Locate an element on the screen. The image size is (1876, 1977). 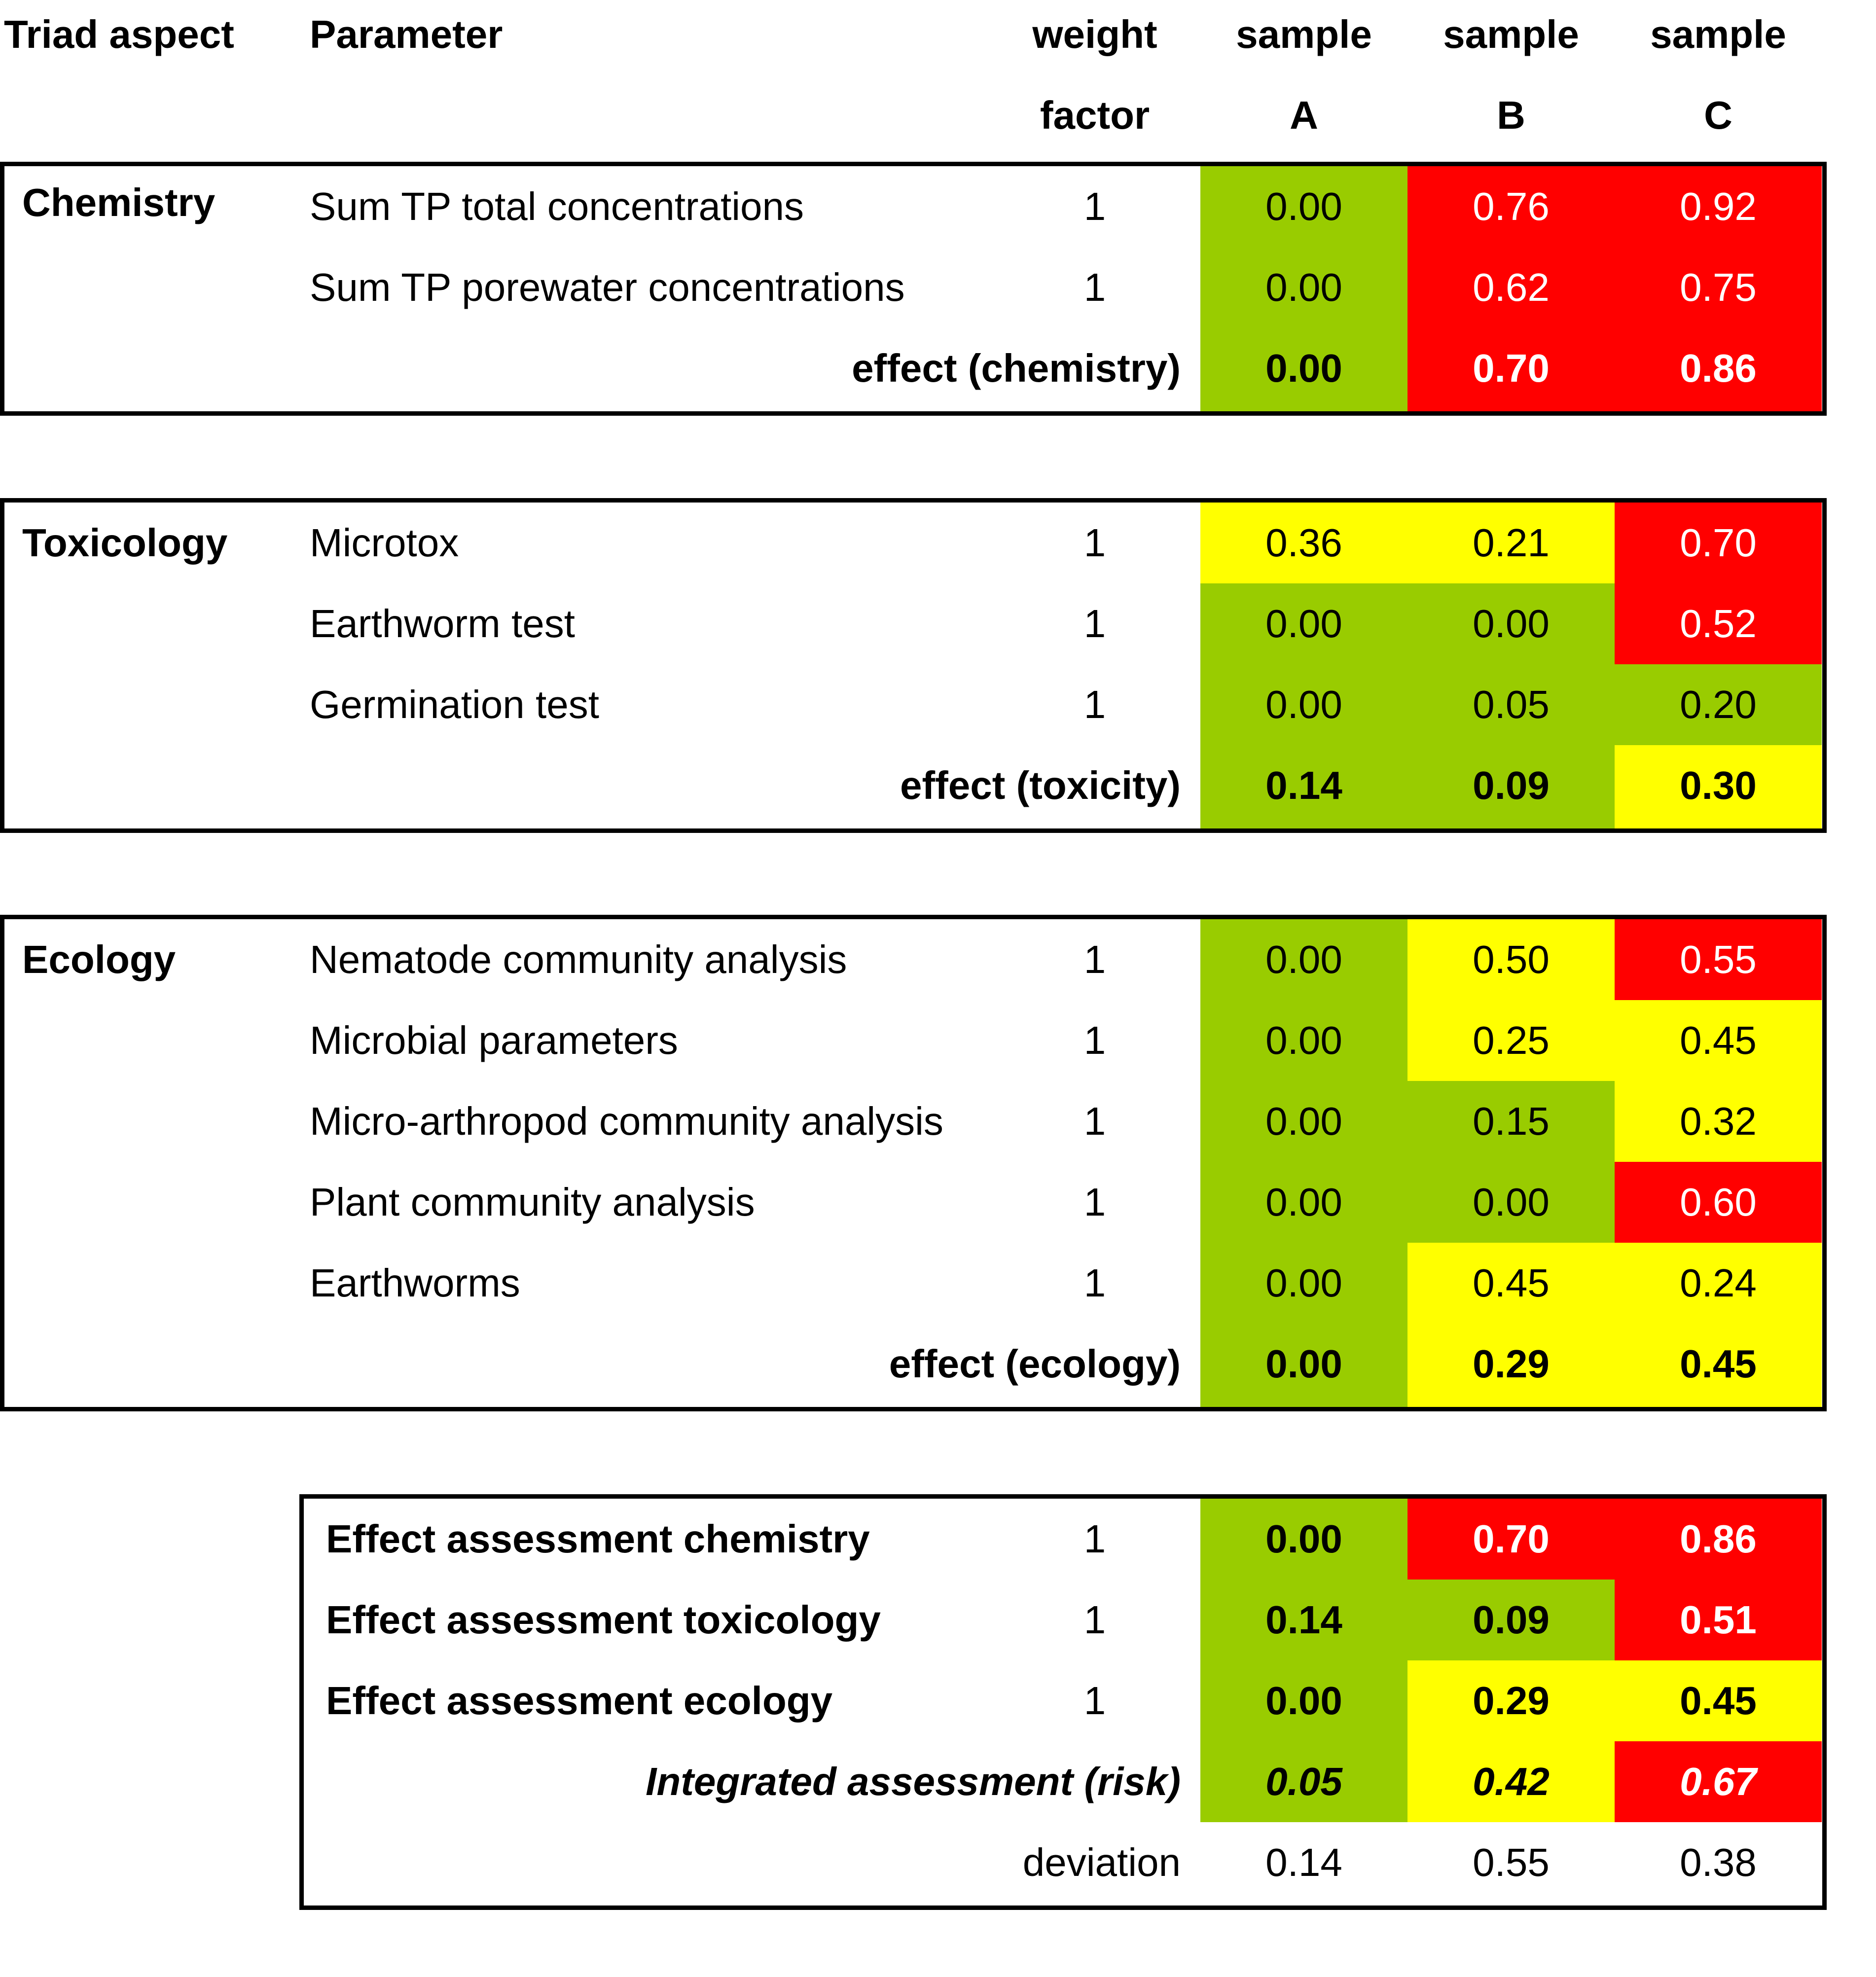
summary-label: Effect assessment chemistry is located at coordinates (598, 1539).